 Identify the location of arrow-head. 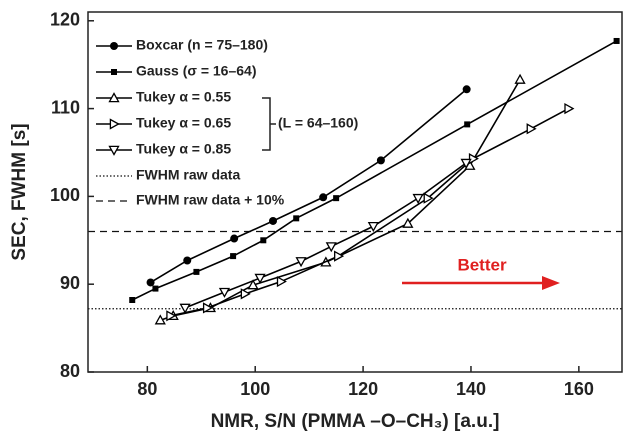
(551, 283).